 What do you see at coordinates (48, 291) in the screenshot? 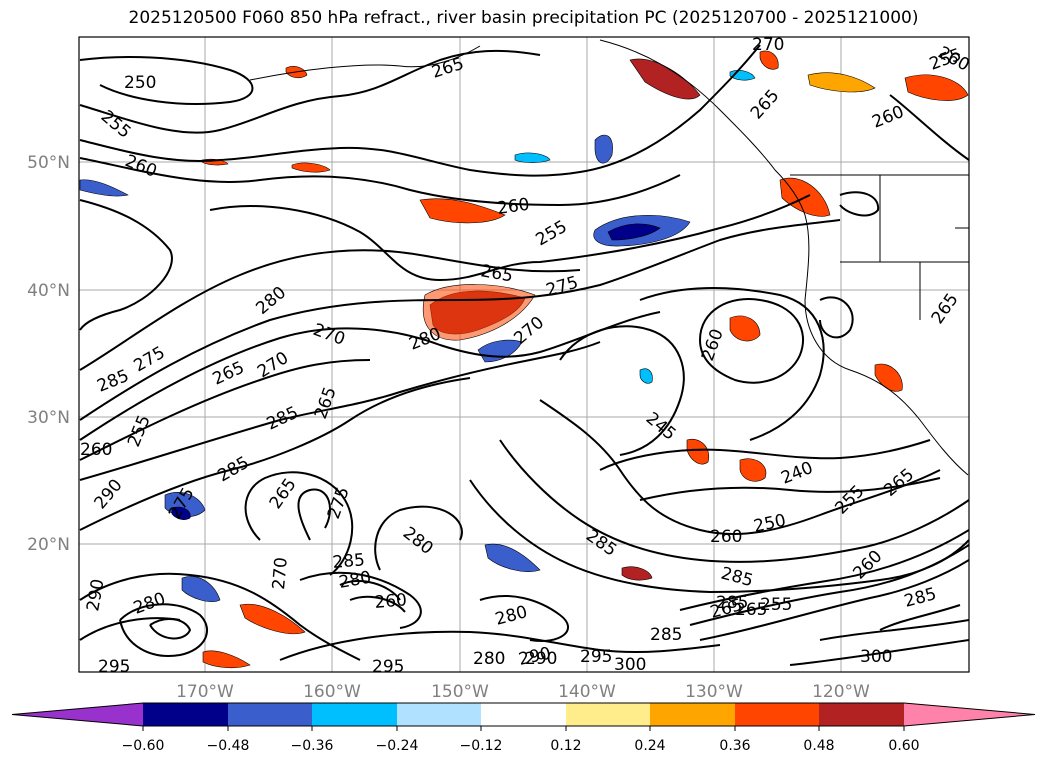
I see `lat-label: 40°N` at bounding box center [48, 291].